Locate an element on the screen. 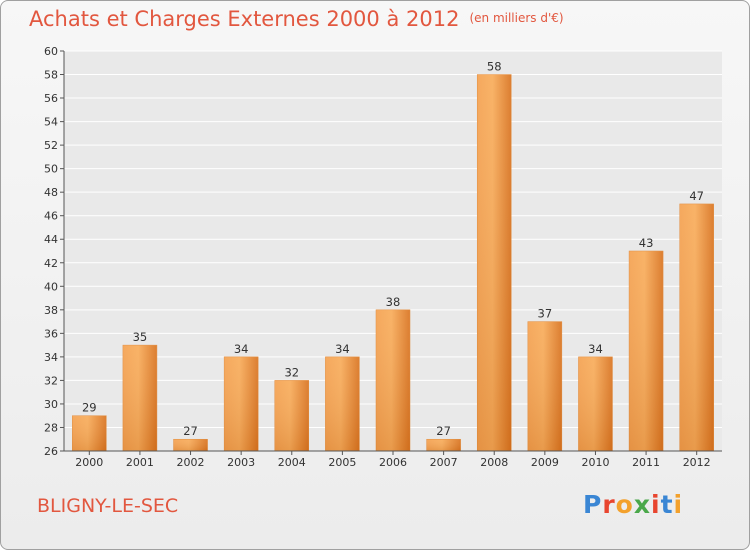  bar-shade-2011 is located at coordinates (646, 351).